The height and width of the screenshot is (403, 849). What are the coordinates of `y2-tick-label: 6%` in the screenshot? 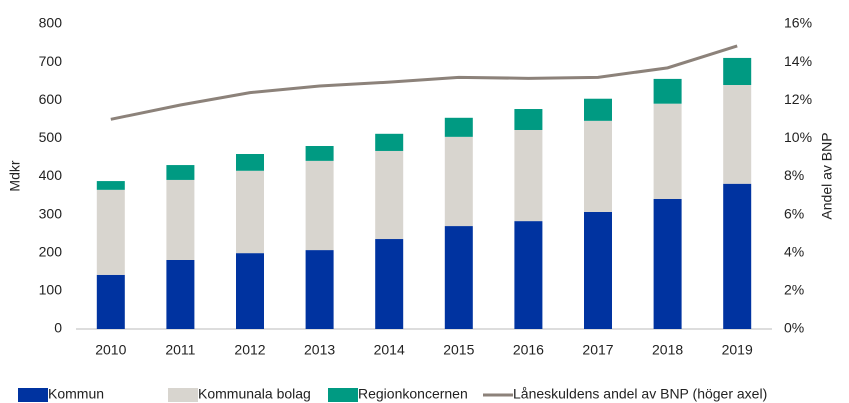 It's located at (794, 213).